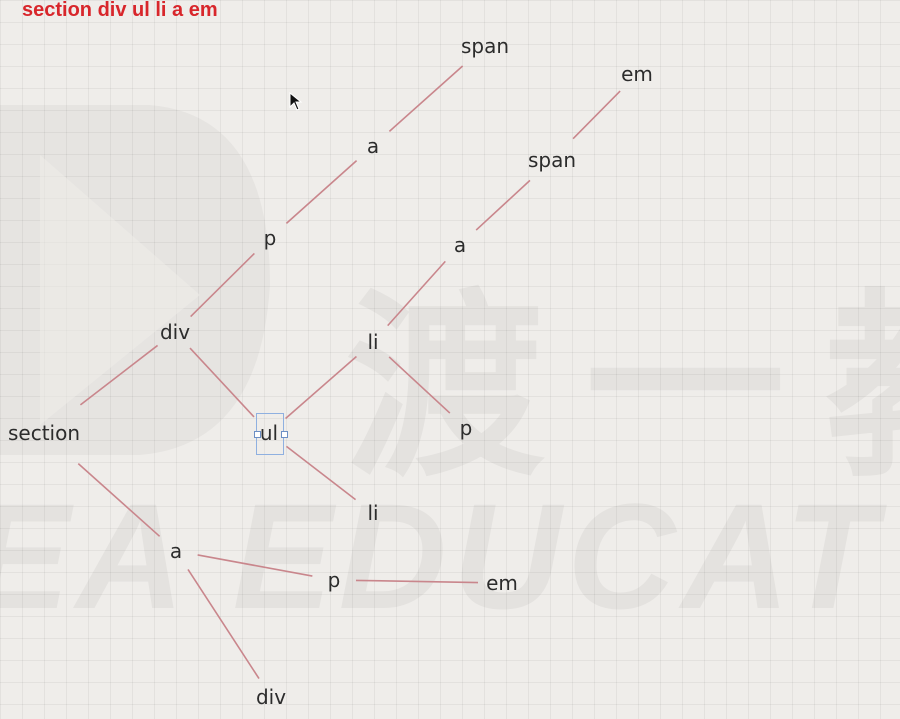 Image resolution: width=900 pixels, height=719 pixels. What do you see at coordinates (419, 385) in the screenshot?
I see `edge-li1-p2` at bounding box center [419, 385].